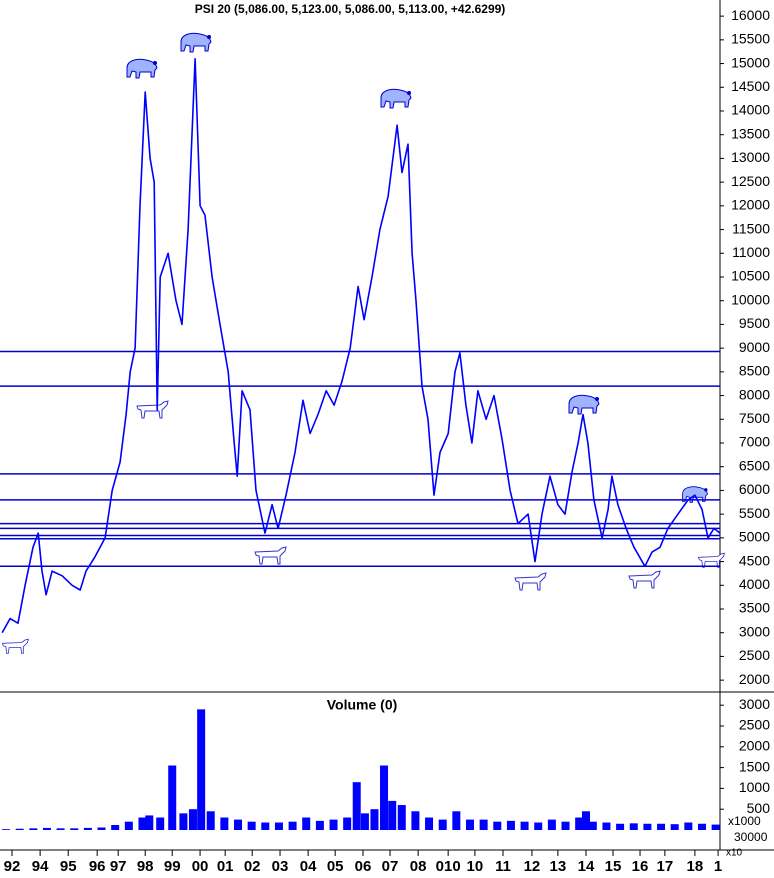 The height and width of the screenshot is (878, 774). Describe the element at coordinates (118, 866) in the screenshot. I see `x-tick-label: 97` at that location.